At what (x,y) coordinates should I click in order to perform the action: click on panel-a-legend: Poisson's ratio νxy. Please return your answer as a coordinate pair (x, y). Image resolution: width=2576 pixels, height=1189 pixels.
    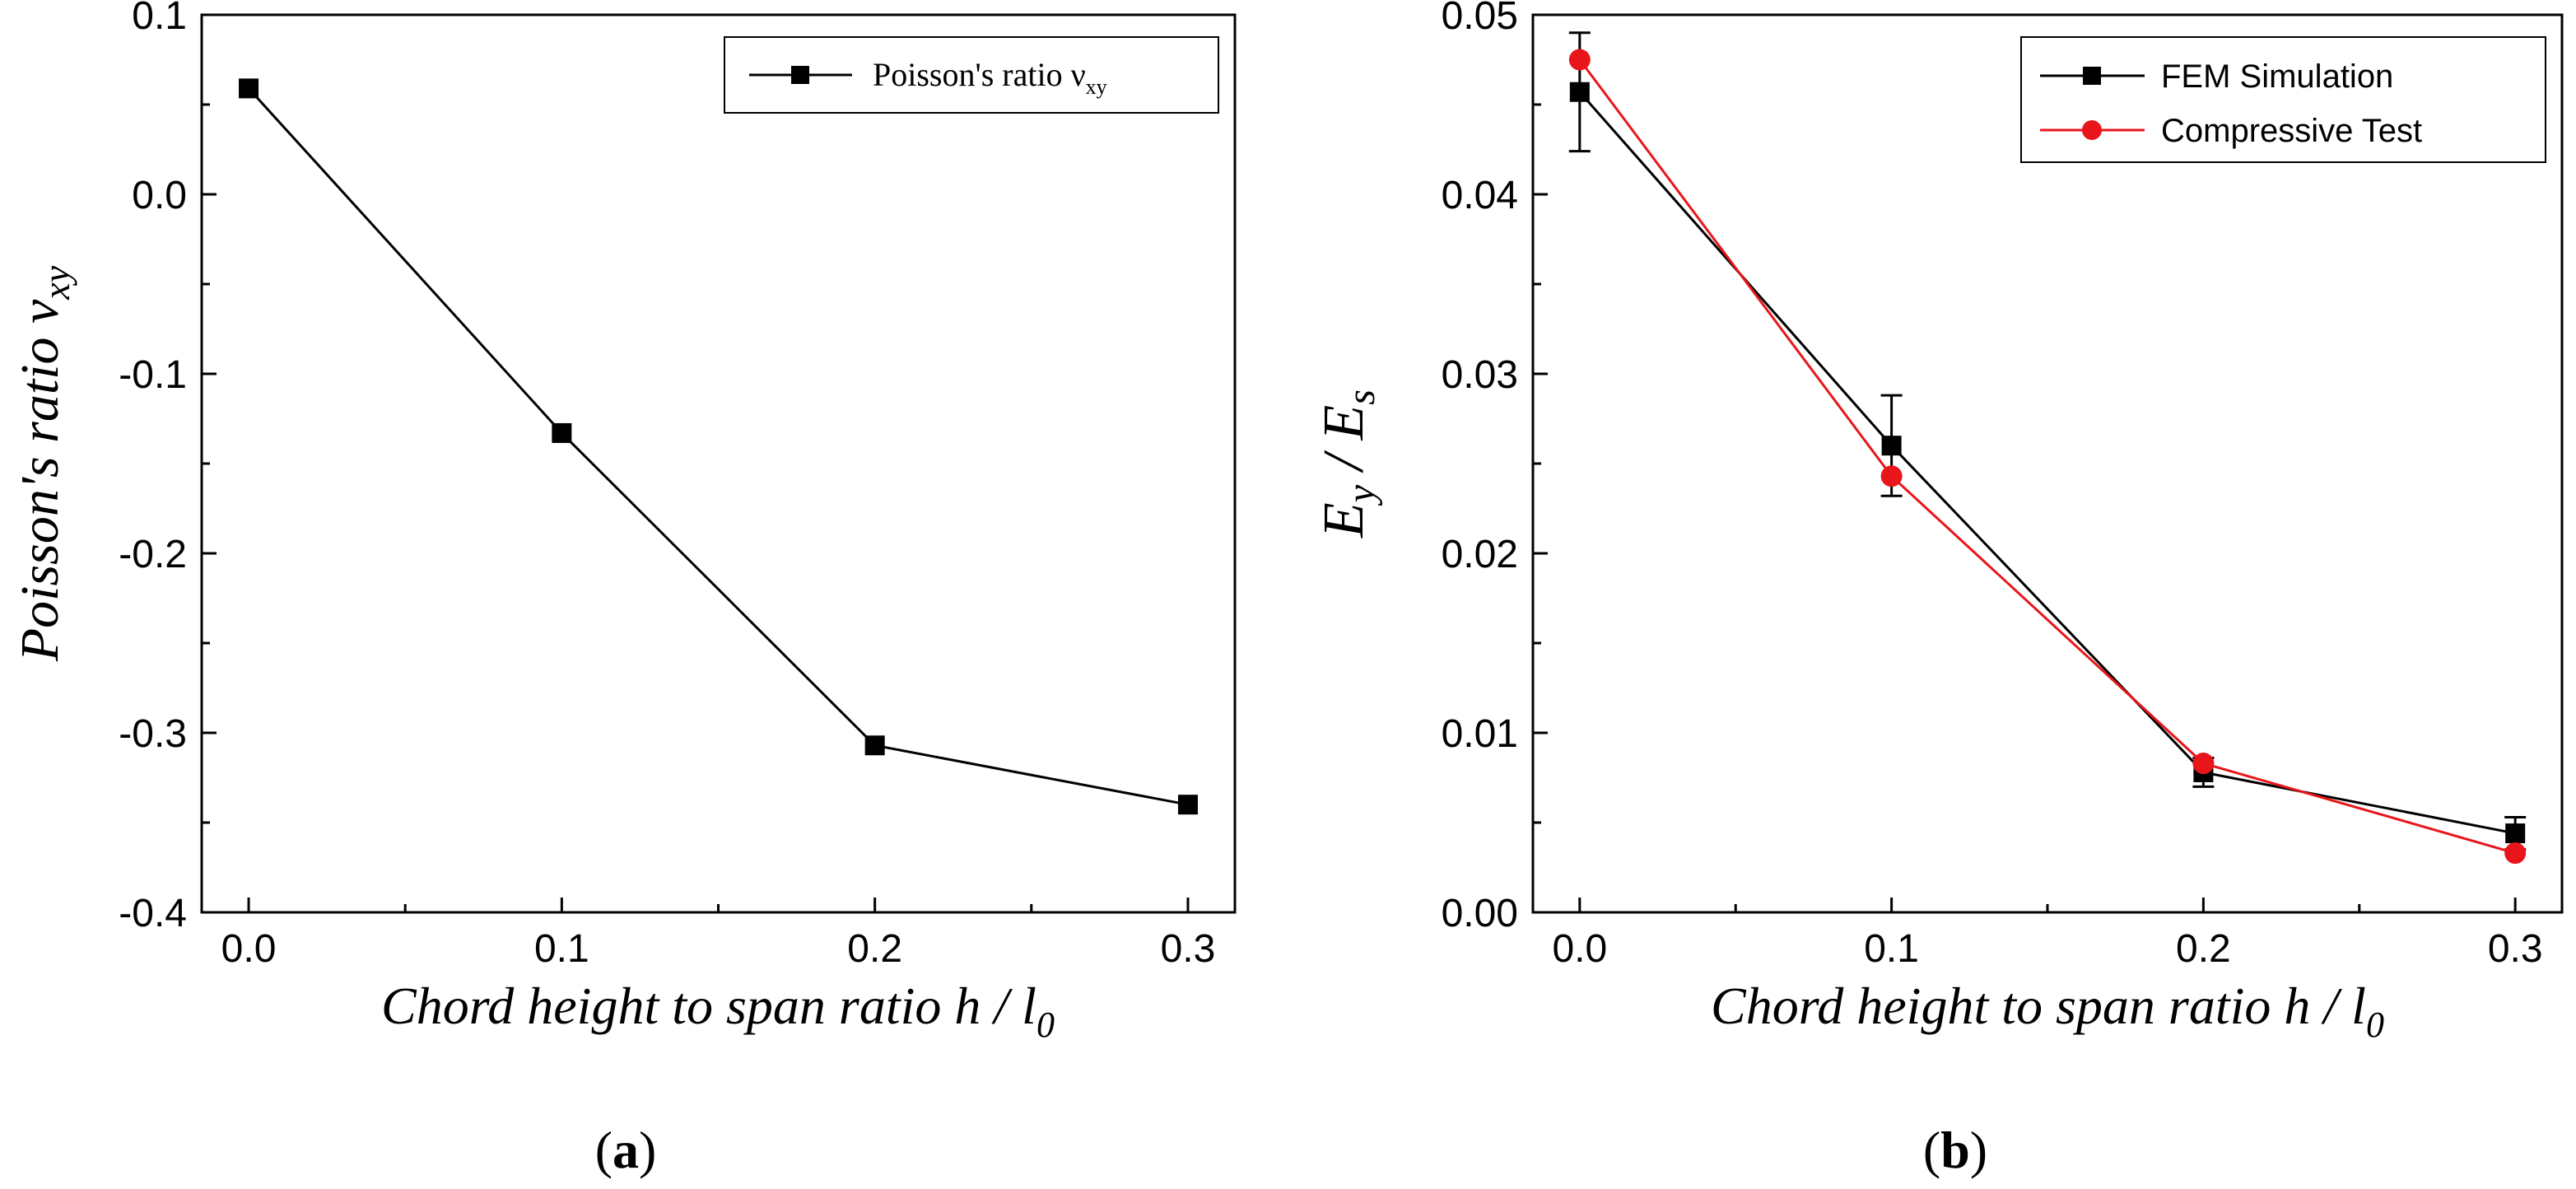
    Looking at the image, I should click on (972, 75).